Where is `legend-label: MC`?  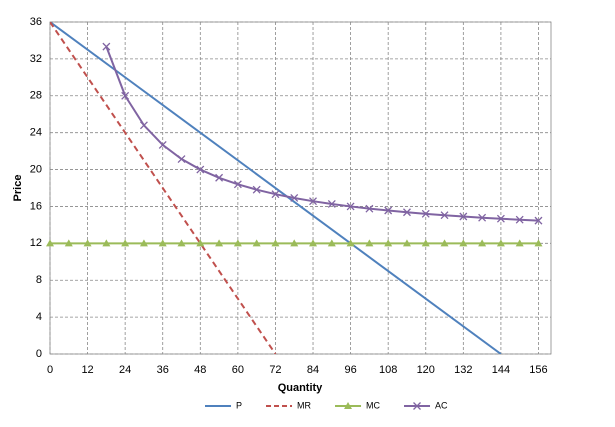
legend-label: MC is located at coordinates (373, 405).